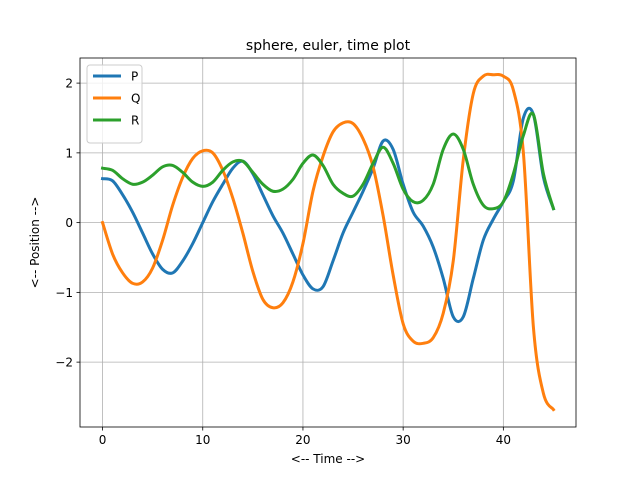 This screenshot has height=485, width=640. Describe the element at coordinates (328, 46) in the screenshot. I see `chart-title: sphere, euler, time plot` at that location.